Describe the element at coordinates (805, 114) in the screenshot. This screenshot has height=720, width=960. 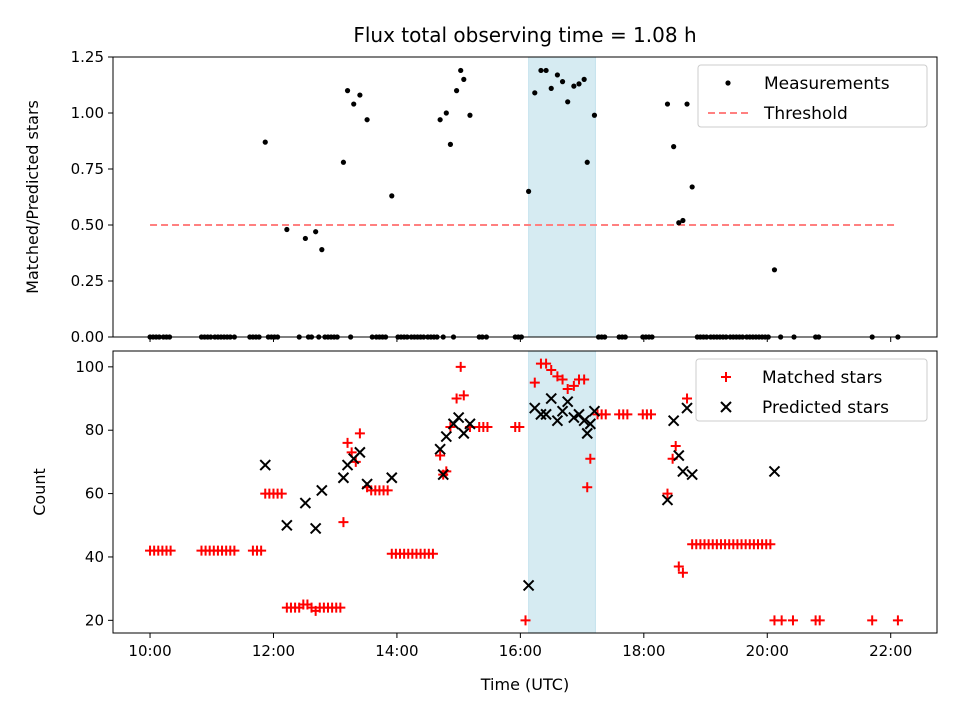
I see `legend-label: Threshold` at that location.